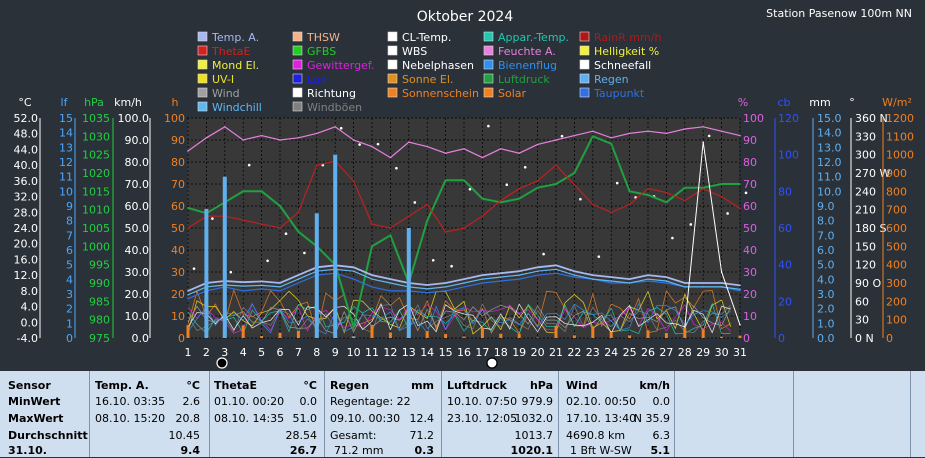  Describe the element at coordinates (30, 307) in the screenshot. I see `axis-tick-label: 4.0` at that location.